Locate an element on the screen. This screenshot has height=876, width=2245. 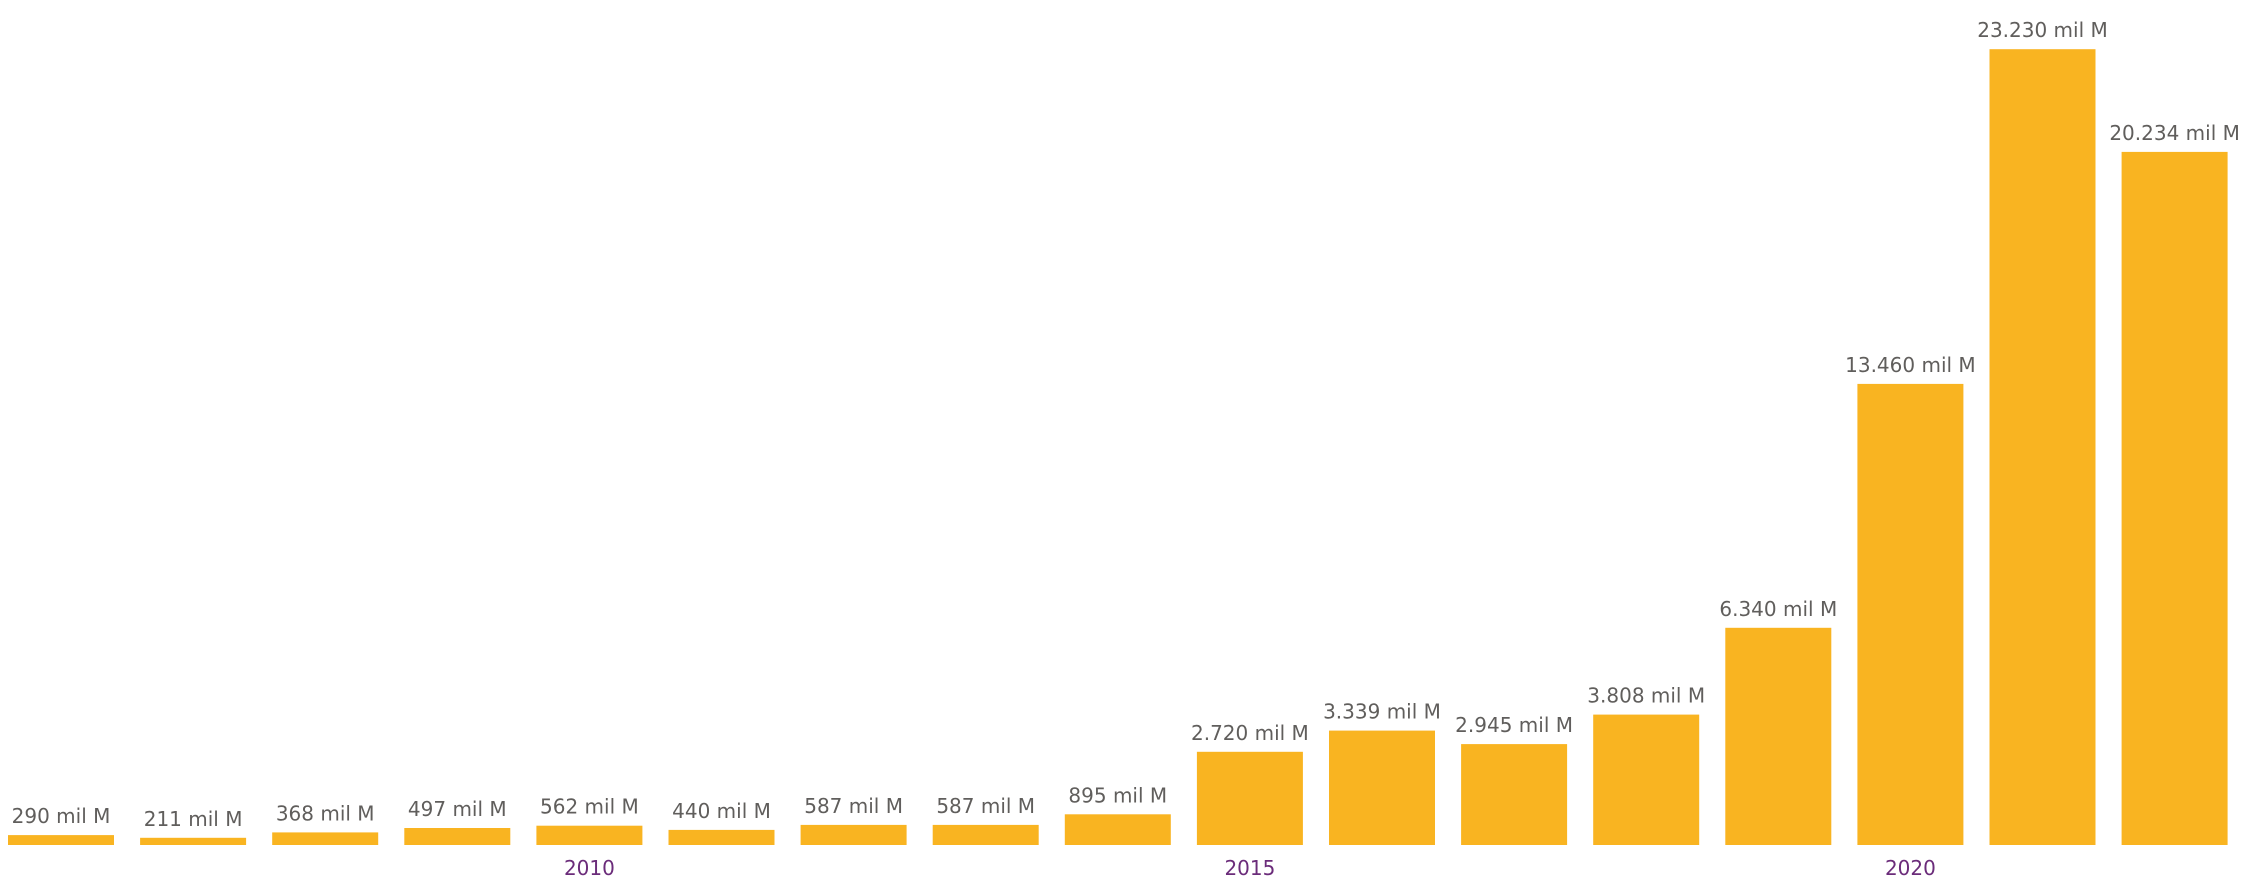
bar-2013 is located at coordinates (985, 834).